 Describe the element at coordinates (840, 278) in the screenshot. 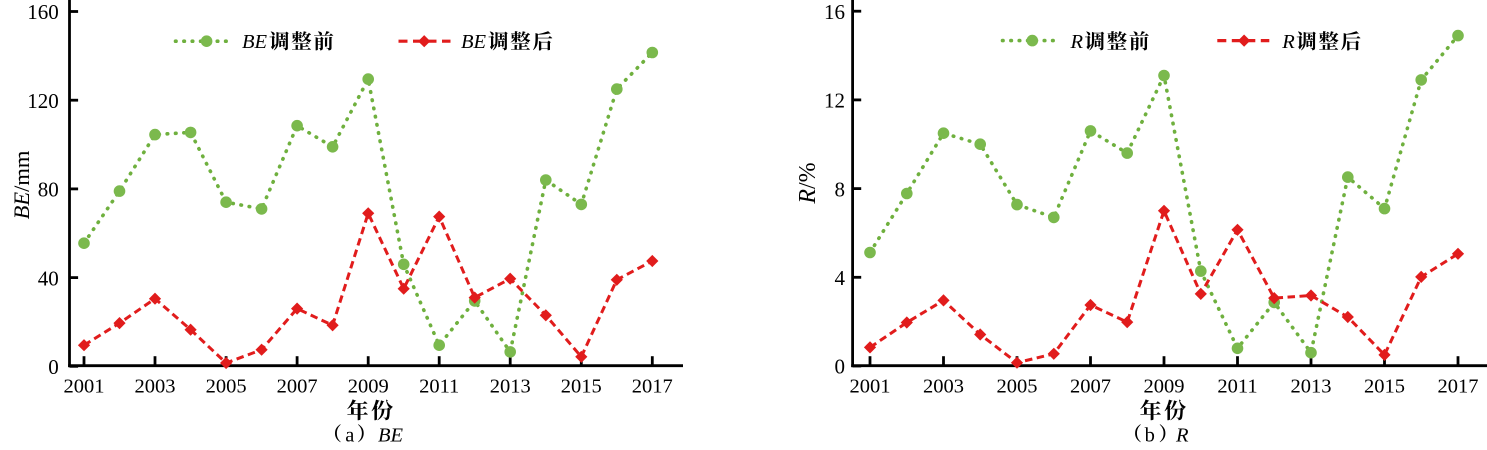

I see `svg-text: 4` at that location.